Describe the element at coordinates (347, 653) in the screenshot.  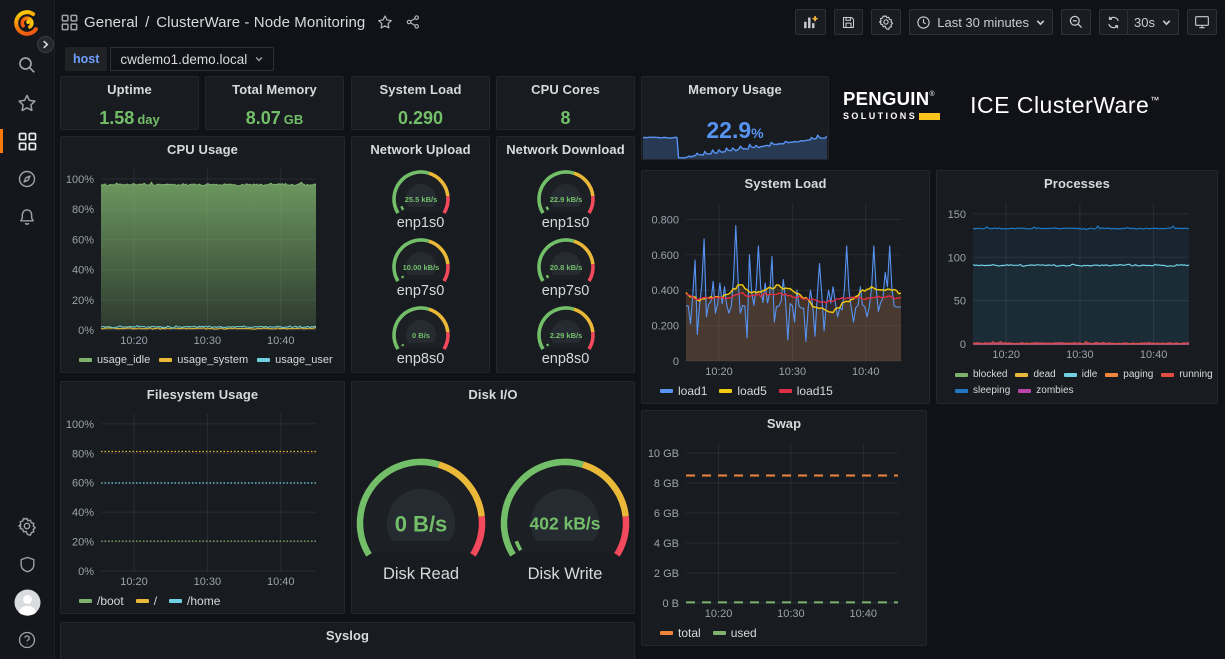
I see `panel-body` at that location.